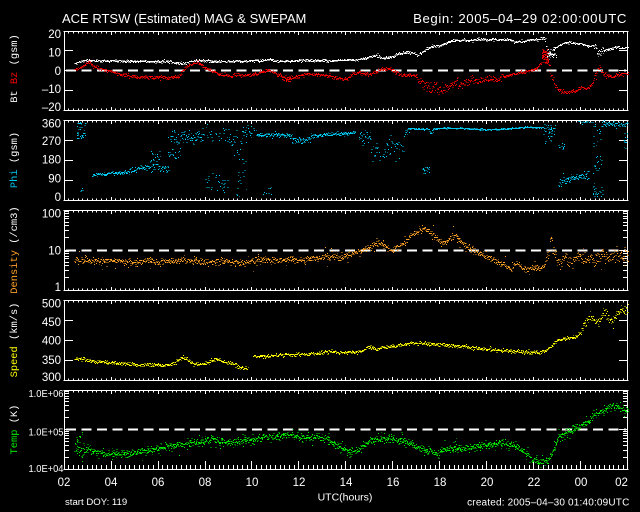  Describe the element at coordinates (51, 108) in the screenshot. I see `svg-text: –20` at that location.